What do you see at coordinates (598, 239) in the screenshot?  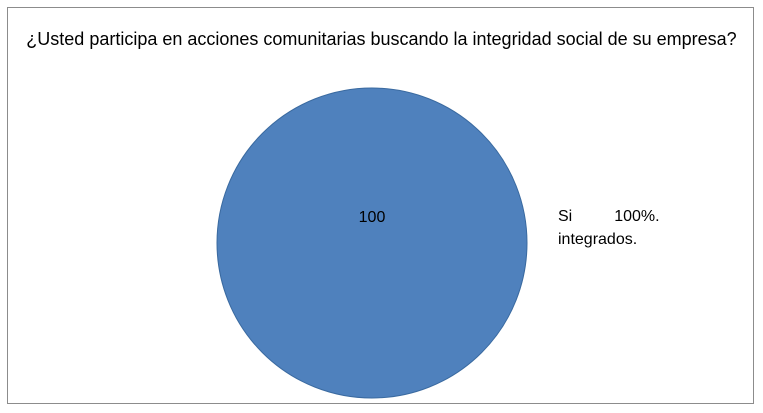 I see `slice-note: integrados.` at bounding box center [598, 239].